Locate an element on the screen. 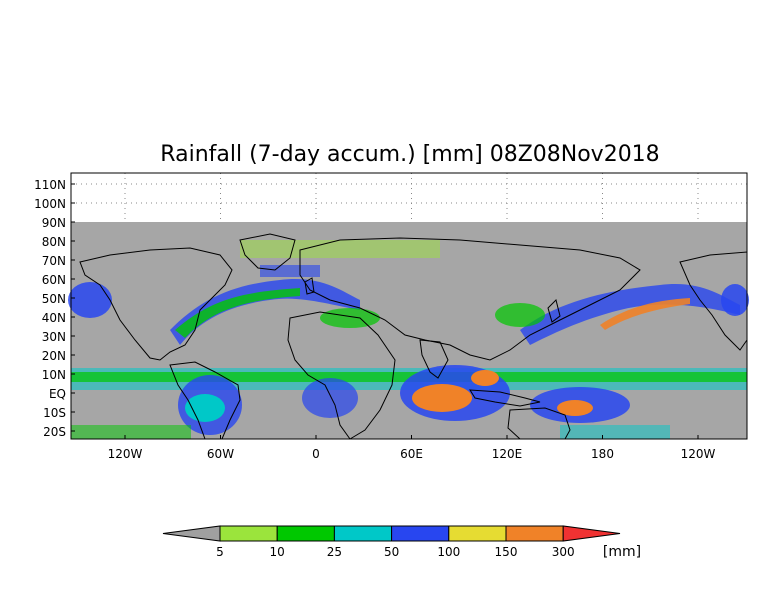  colorbar-units: [mm] is located at coordinates (622, 552).